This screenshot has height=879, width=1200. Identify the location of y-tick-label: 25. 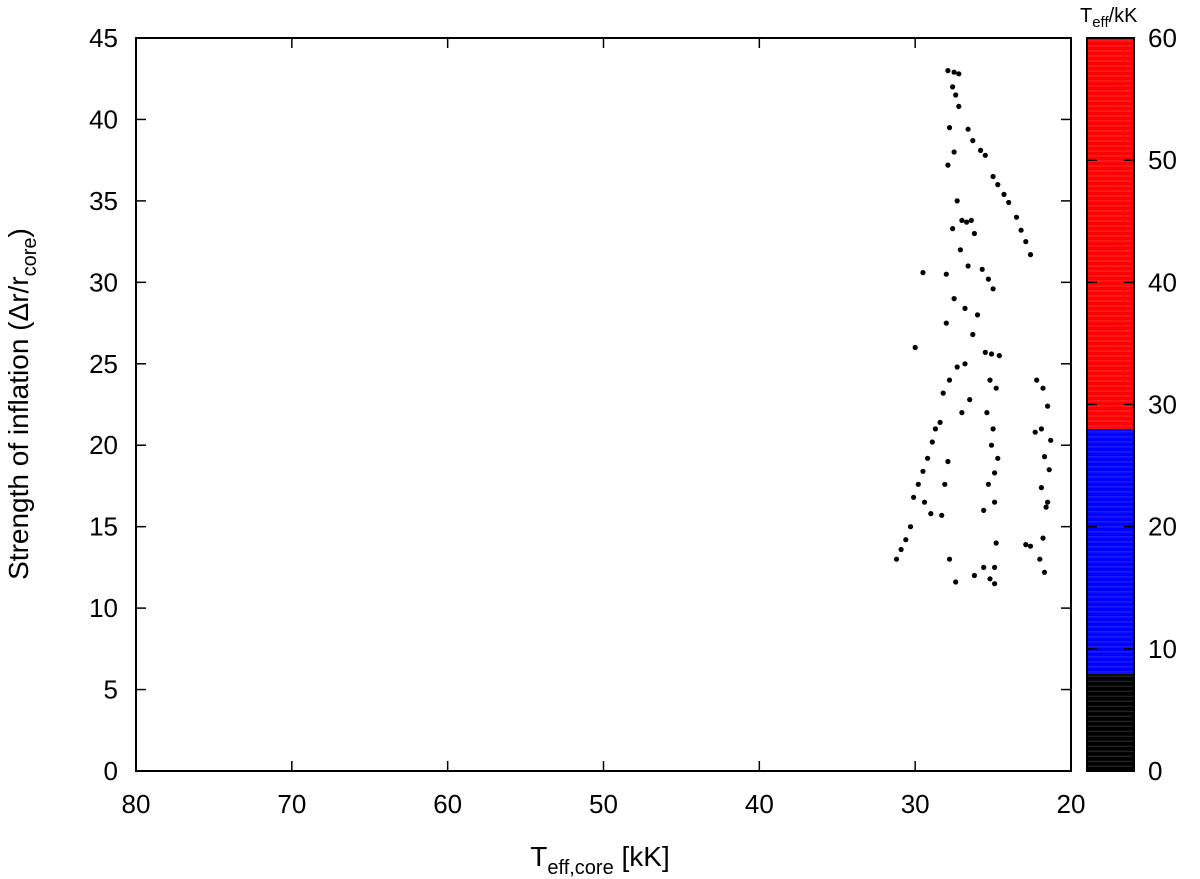
(103, 364).